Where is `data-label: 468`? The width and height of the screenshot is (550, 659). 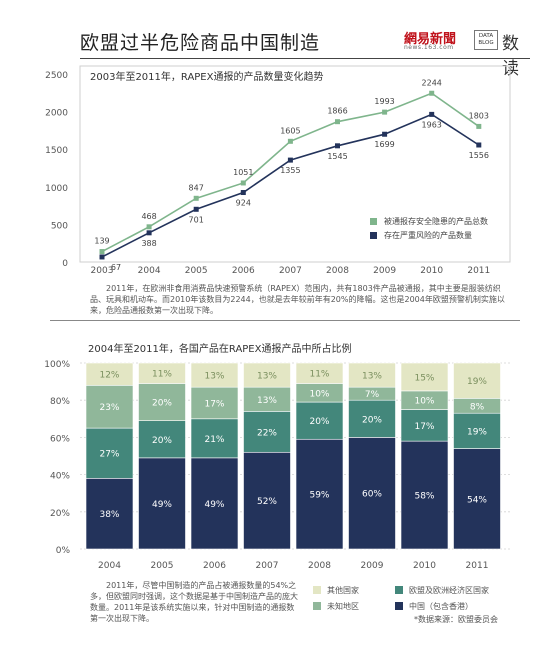 data-label: 468 is located at coordinates (148, 216).